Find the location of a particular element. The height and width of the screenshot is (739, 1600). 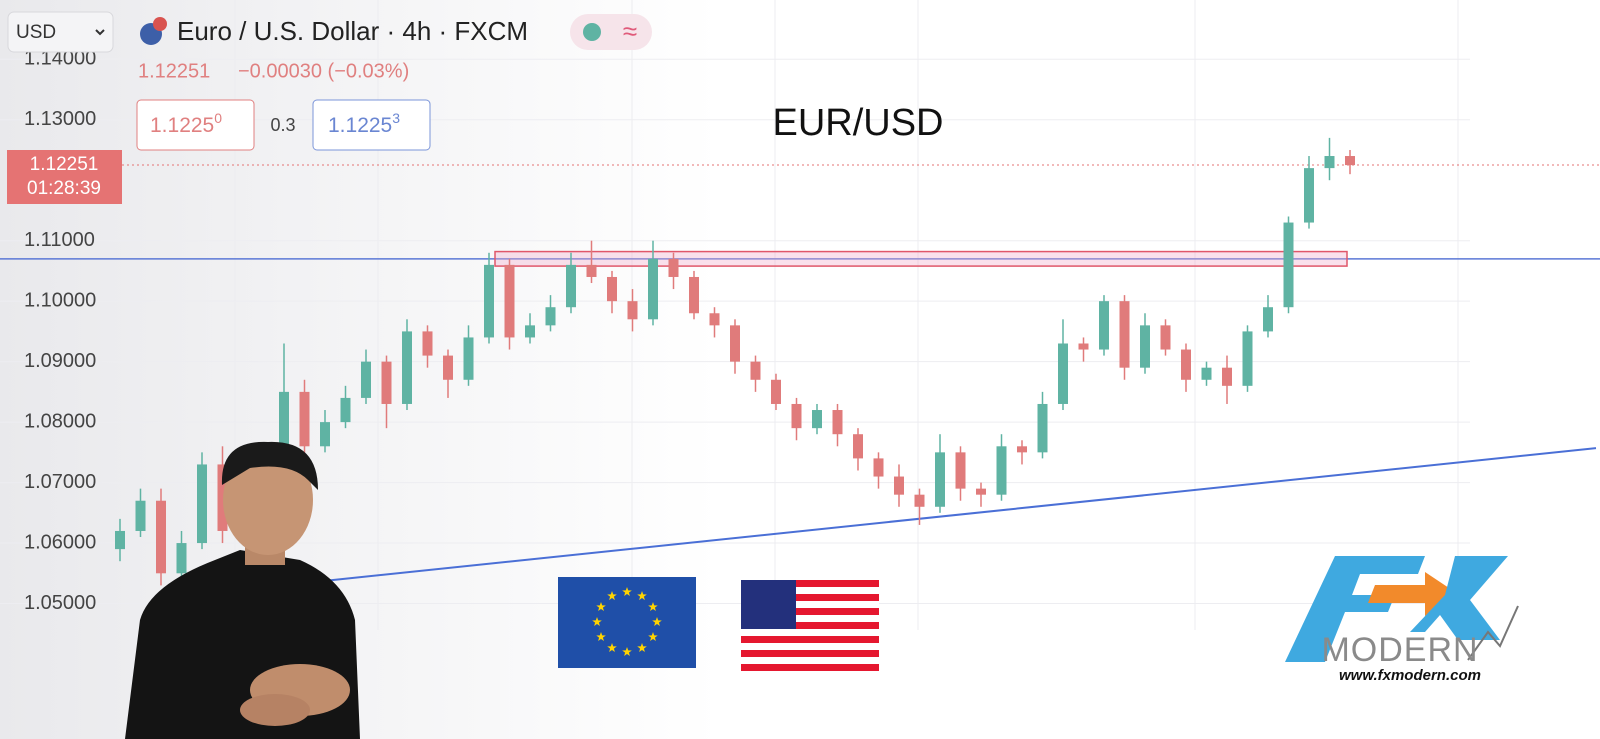

delay-icon: ≈ is located at coordinates (630, 31).